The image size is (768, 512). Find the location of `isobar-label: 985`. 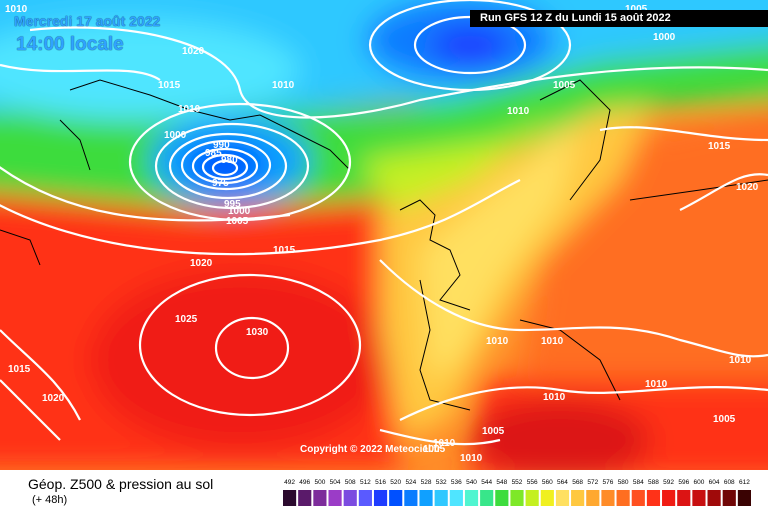

isobar-label: 985 is located at coordinates (213, 153).